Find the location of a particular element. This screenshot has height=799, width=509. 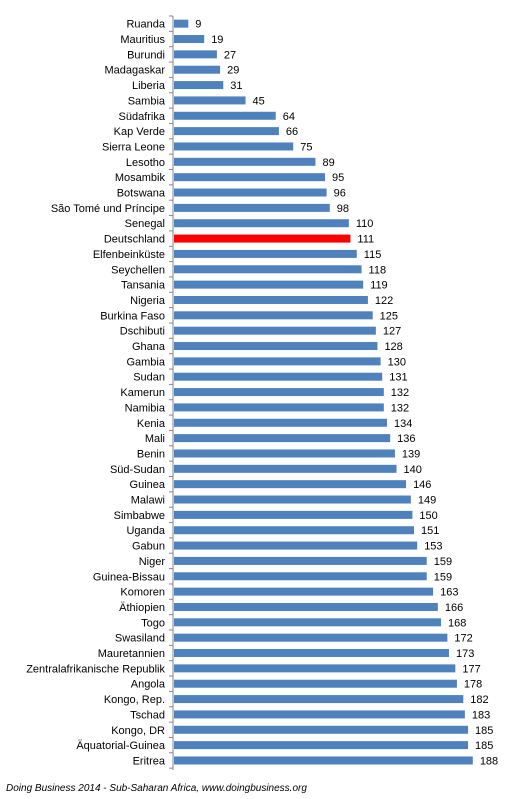

category-label: Gabun is located at coordinates (148, 547).